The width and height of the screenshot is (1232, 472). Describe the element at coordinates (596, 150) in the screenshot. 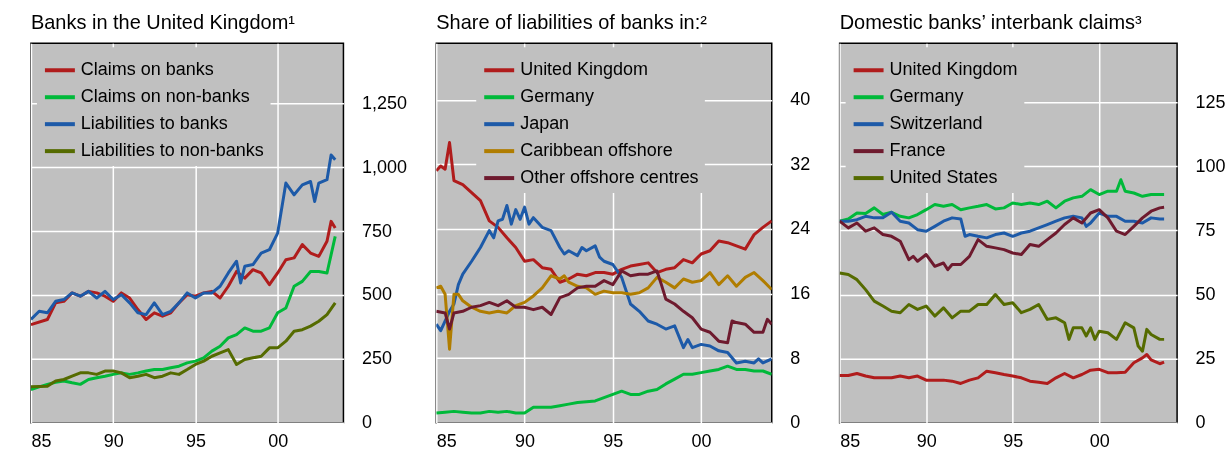

I see `legend-label: Caribbean offshore` at that location.